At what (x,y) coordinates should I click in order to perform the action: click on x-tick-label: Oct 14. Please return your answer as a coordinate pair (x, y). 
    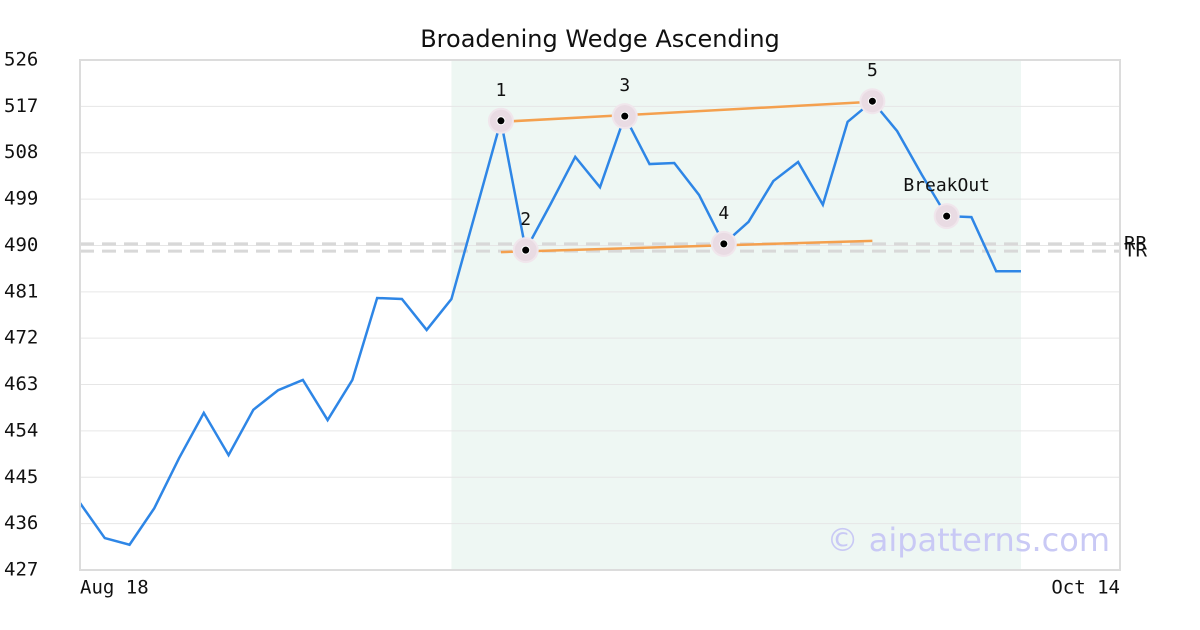
    Looking at the image, I should click on (1085, 588).